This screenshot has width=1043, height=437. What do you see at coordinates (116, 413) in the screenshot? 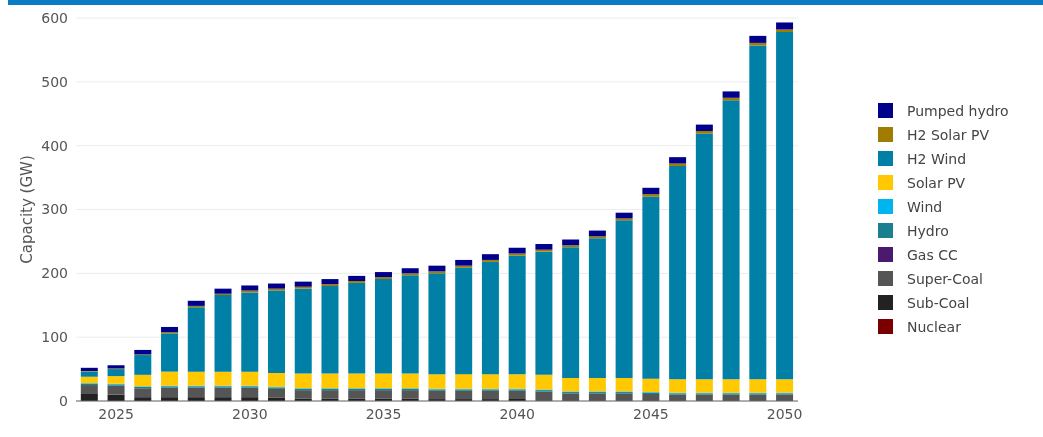
I see `x-tick-label: 2025` at bounding box center [116, 413].